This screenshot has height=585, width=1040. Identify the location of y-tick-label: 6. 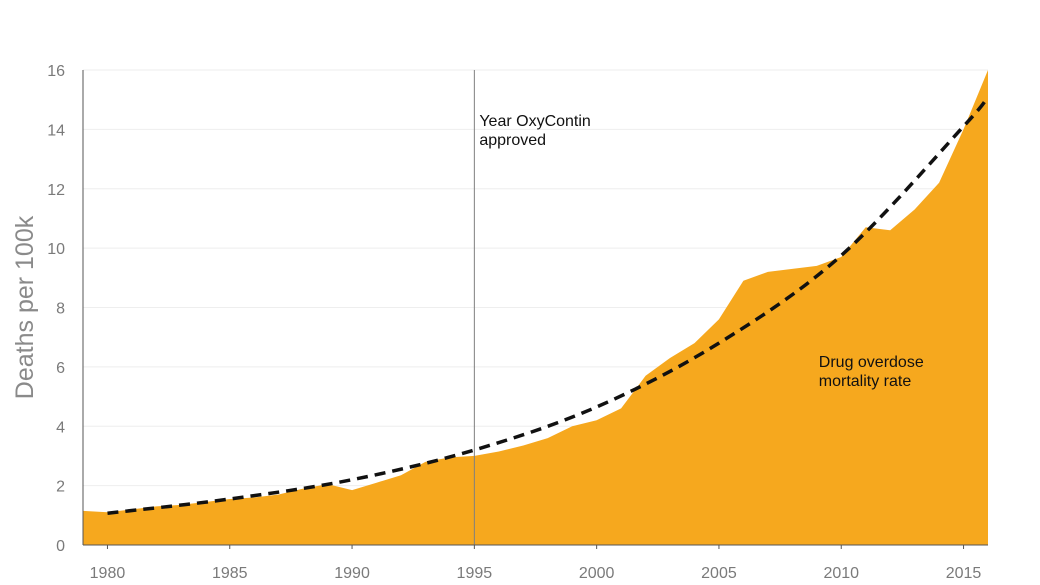
(60, 368).